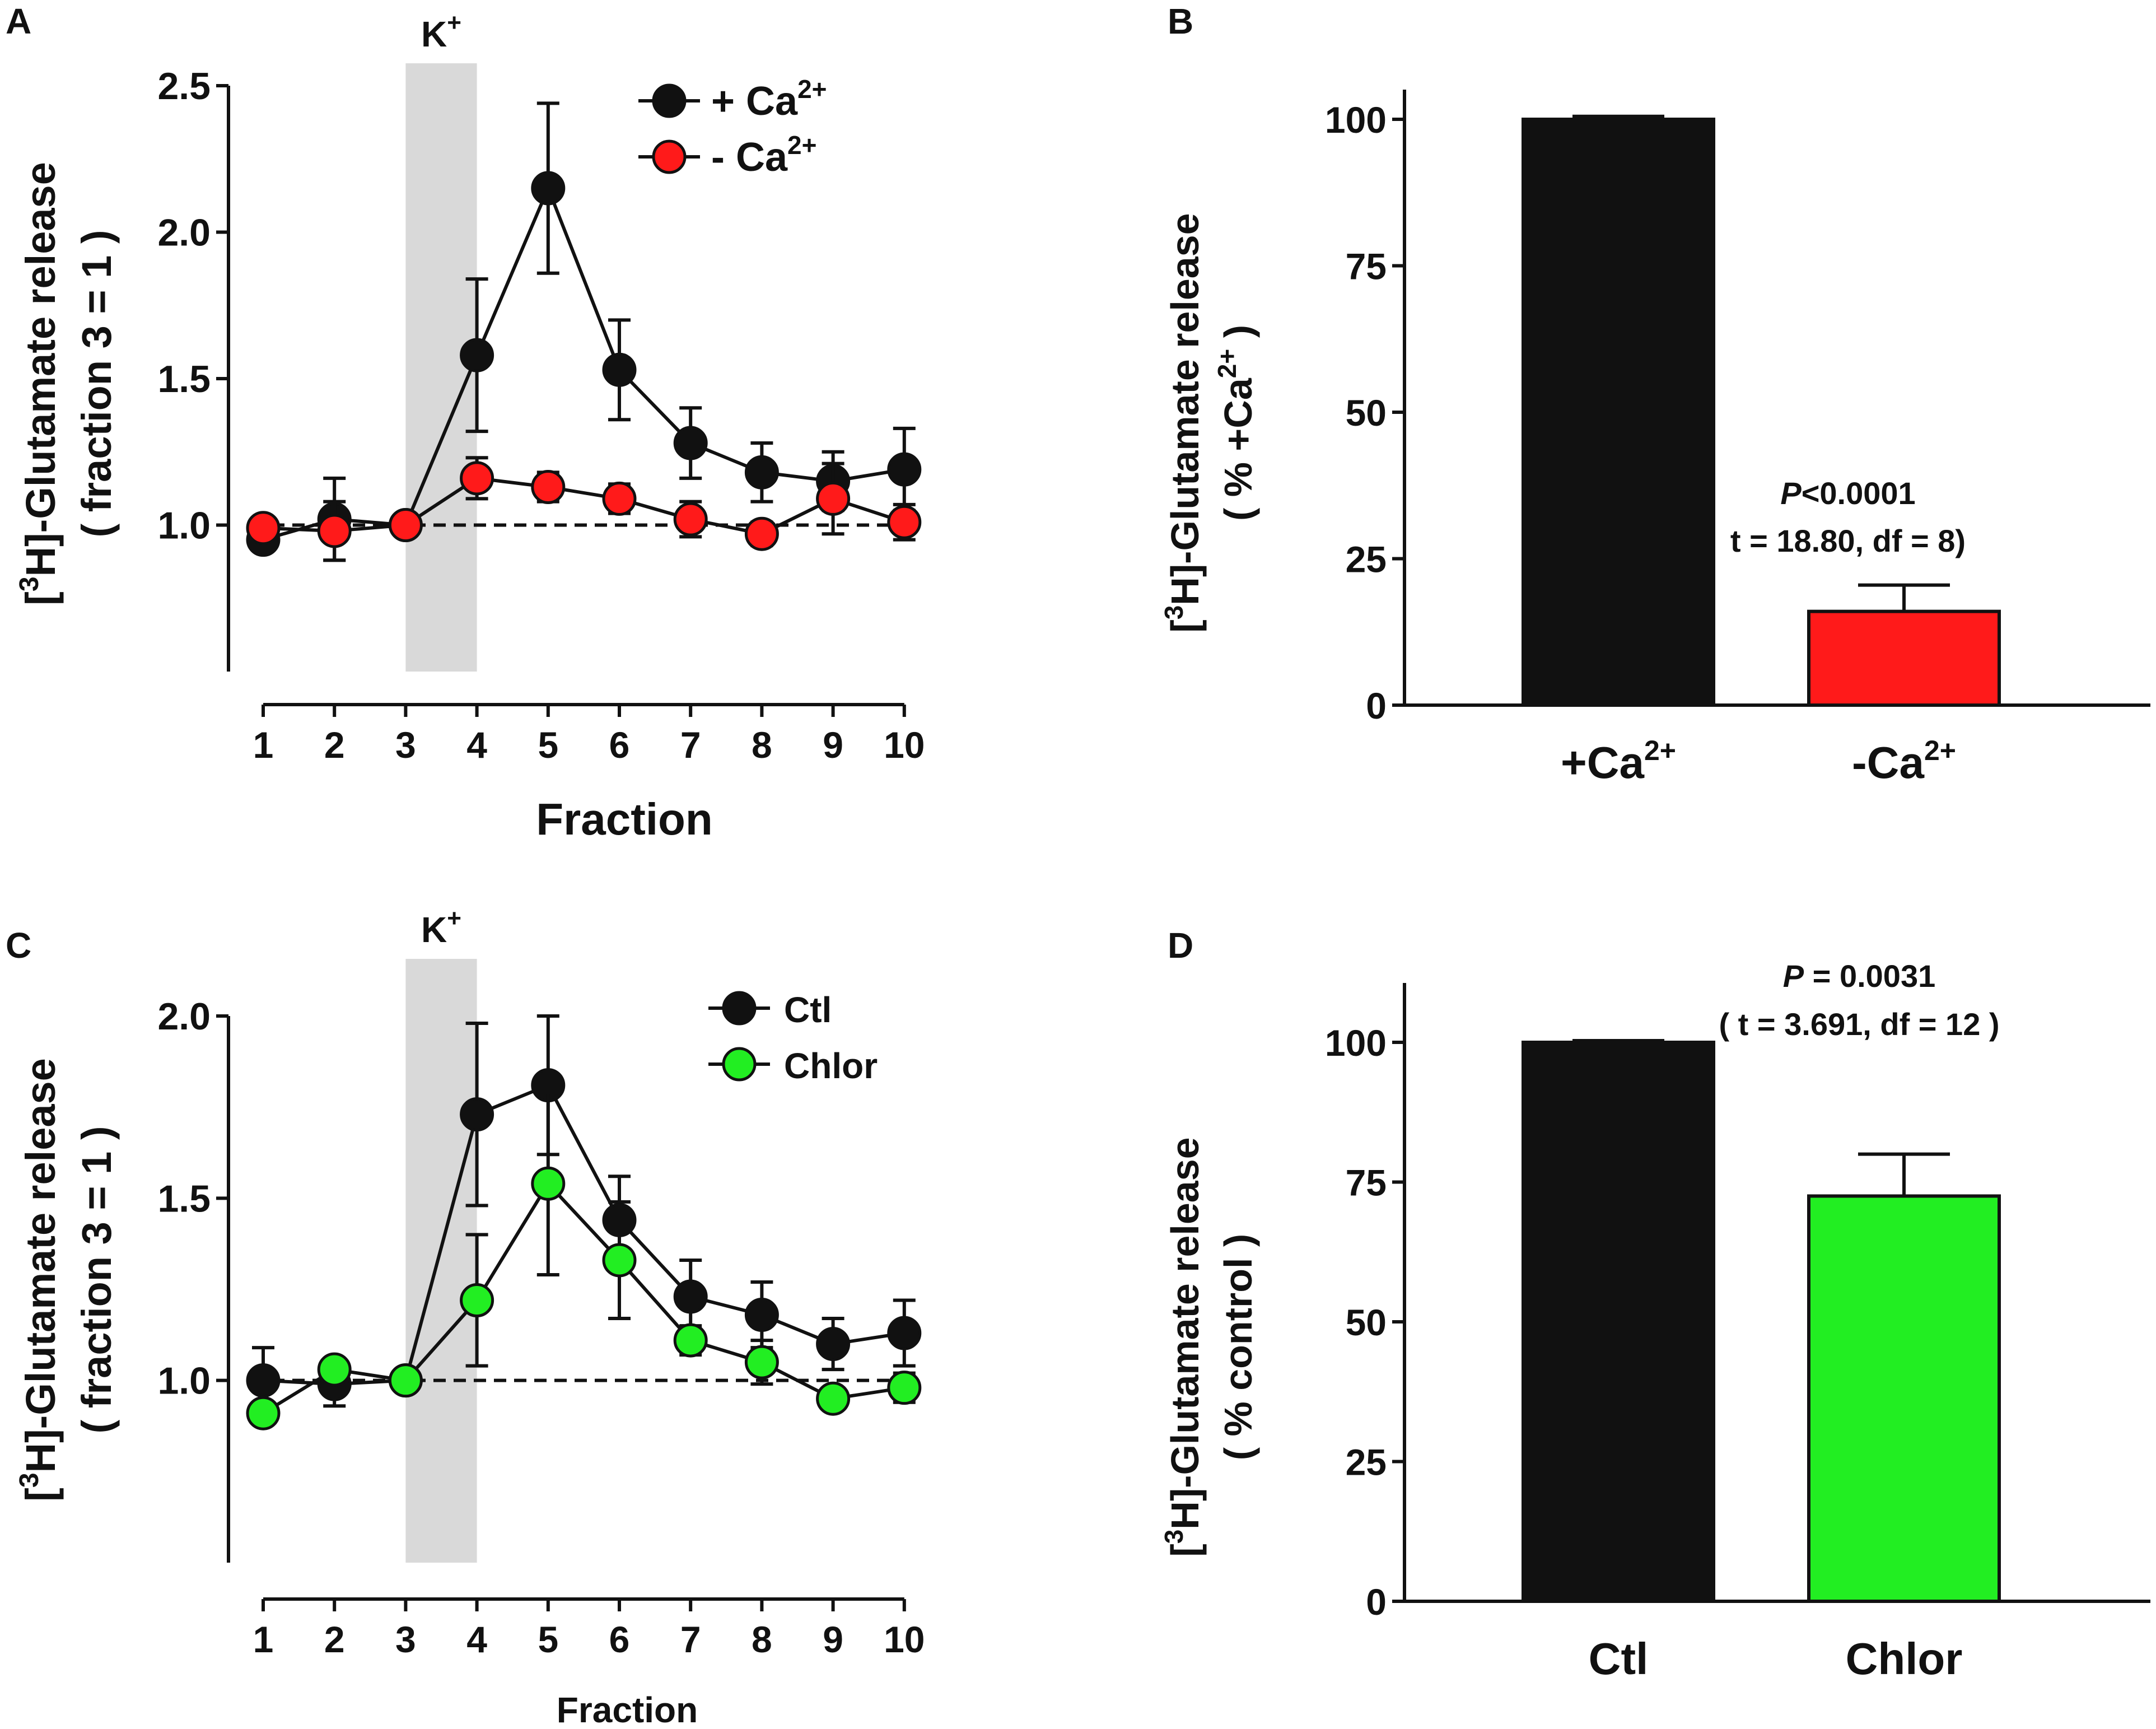  Describe the element at coordinates (1762, 411) in the screenshot. I see `panel-b-bars` at that location.